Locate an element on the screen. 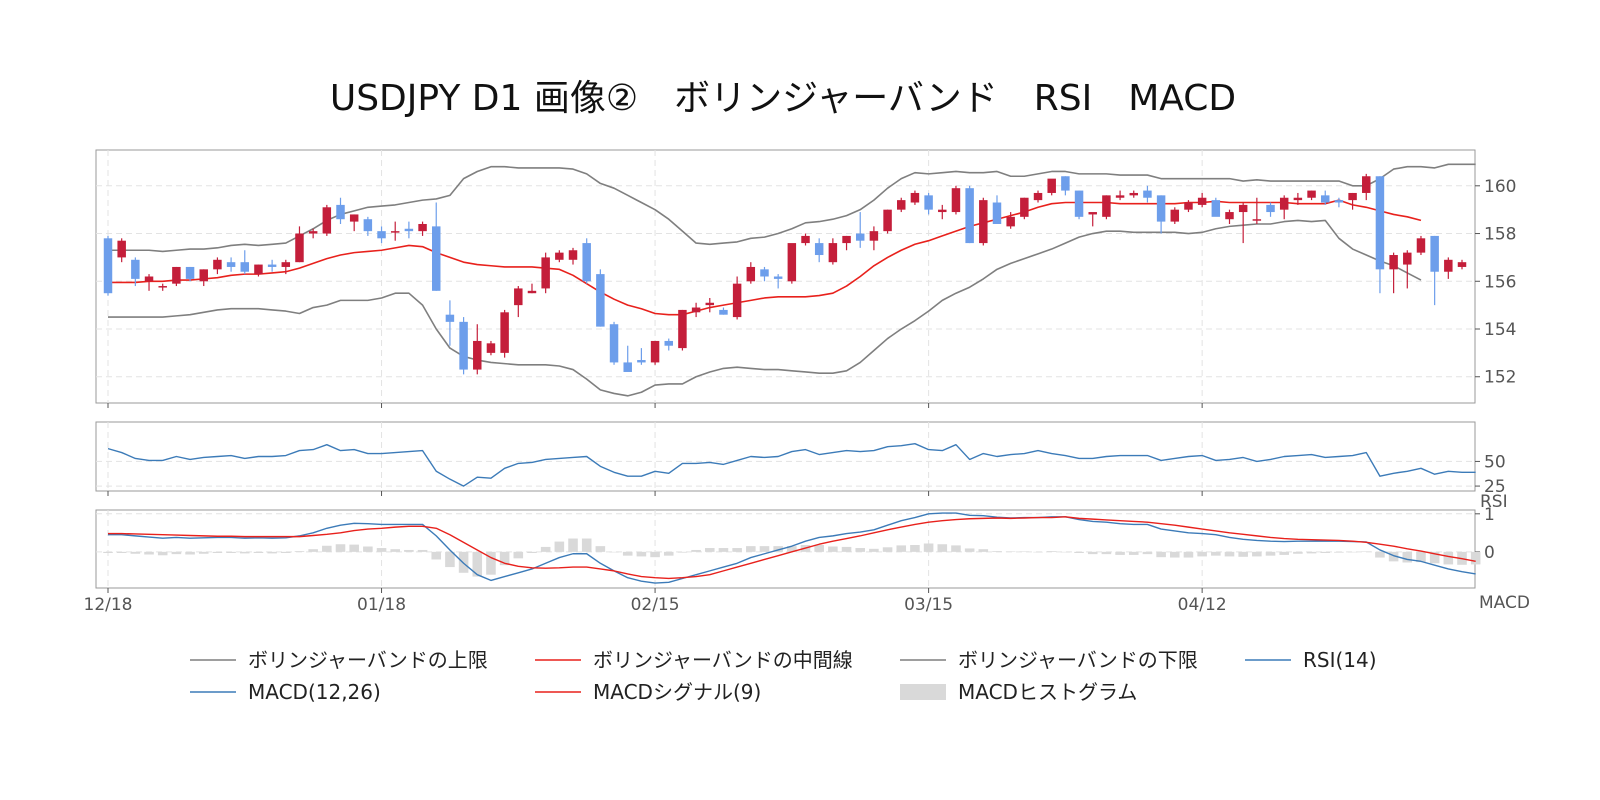  macd-panel: 0 1 MACD is located at coordinates (812, 559).